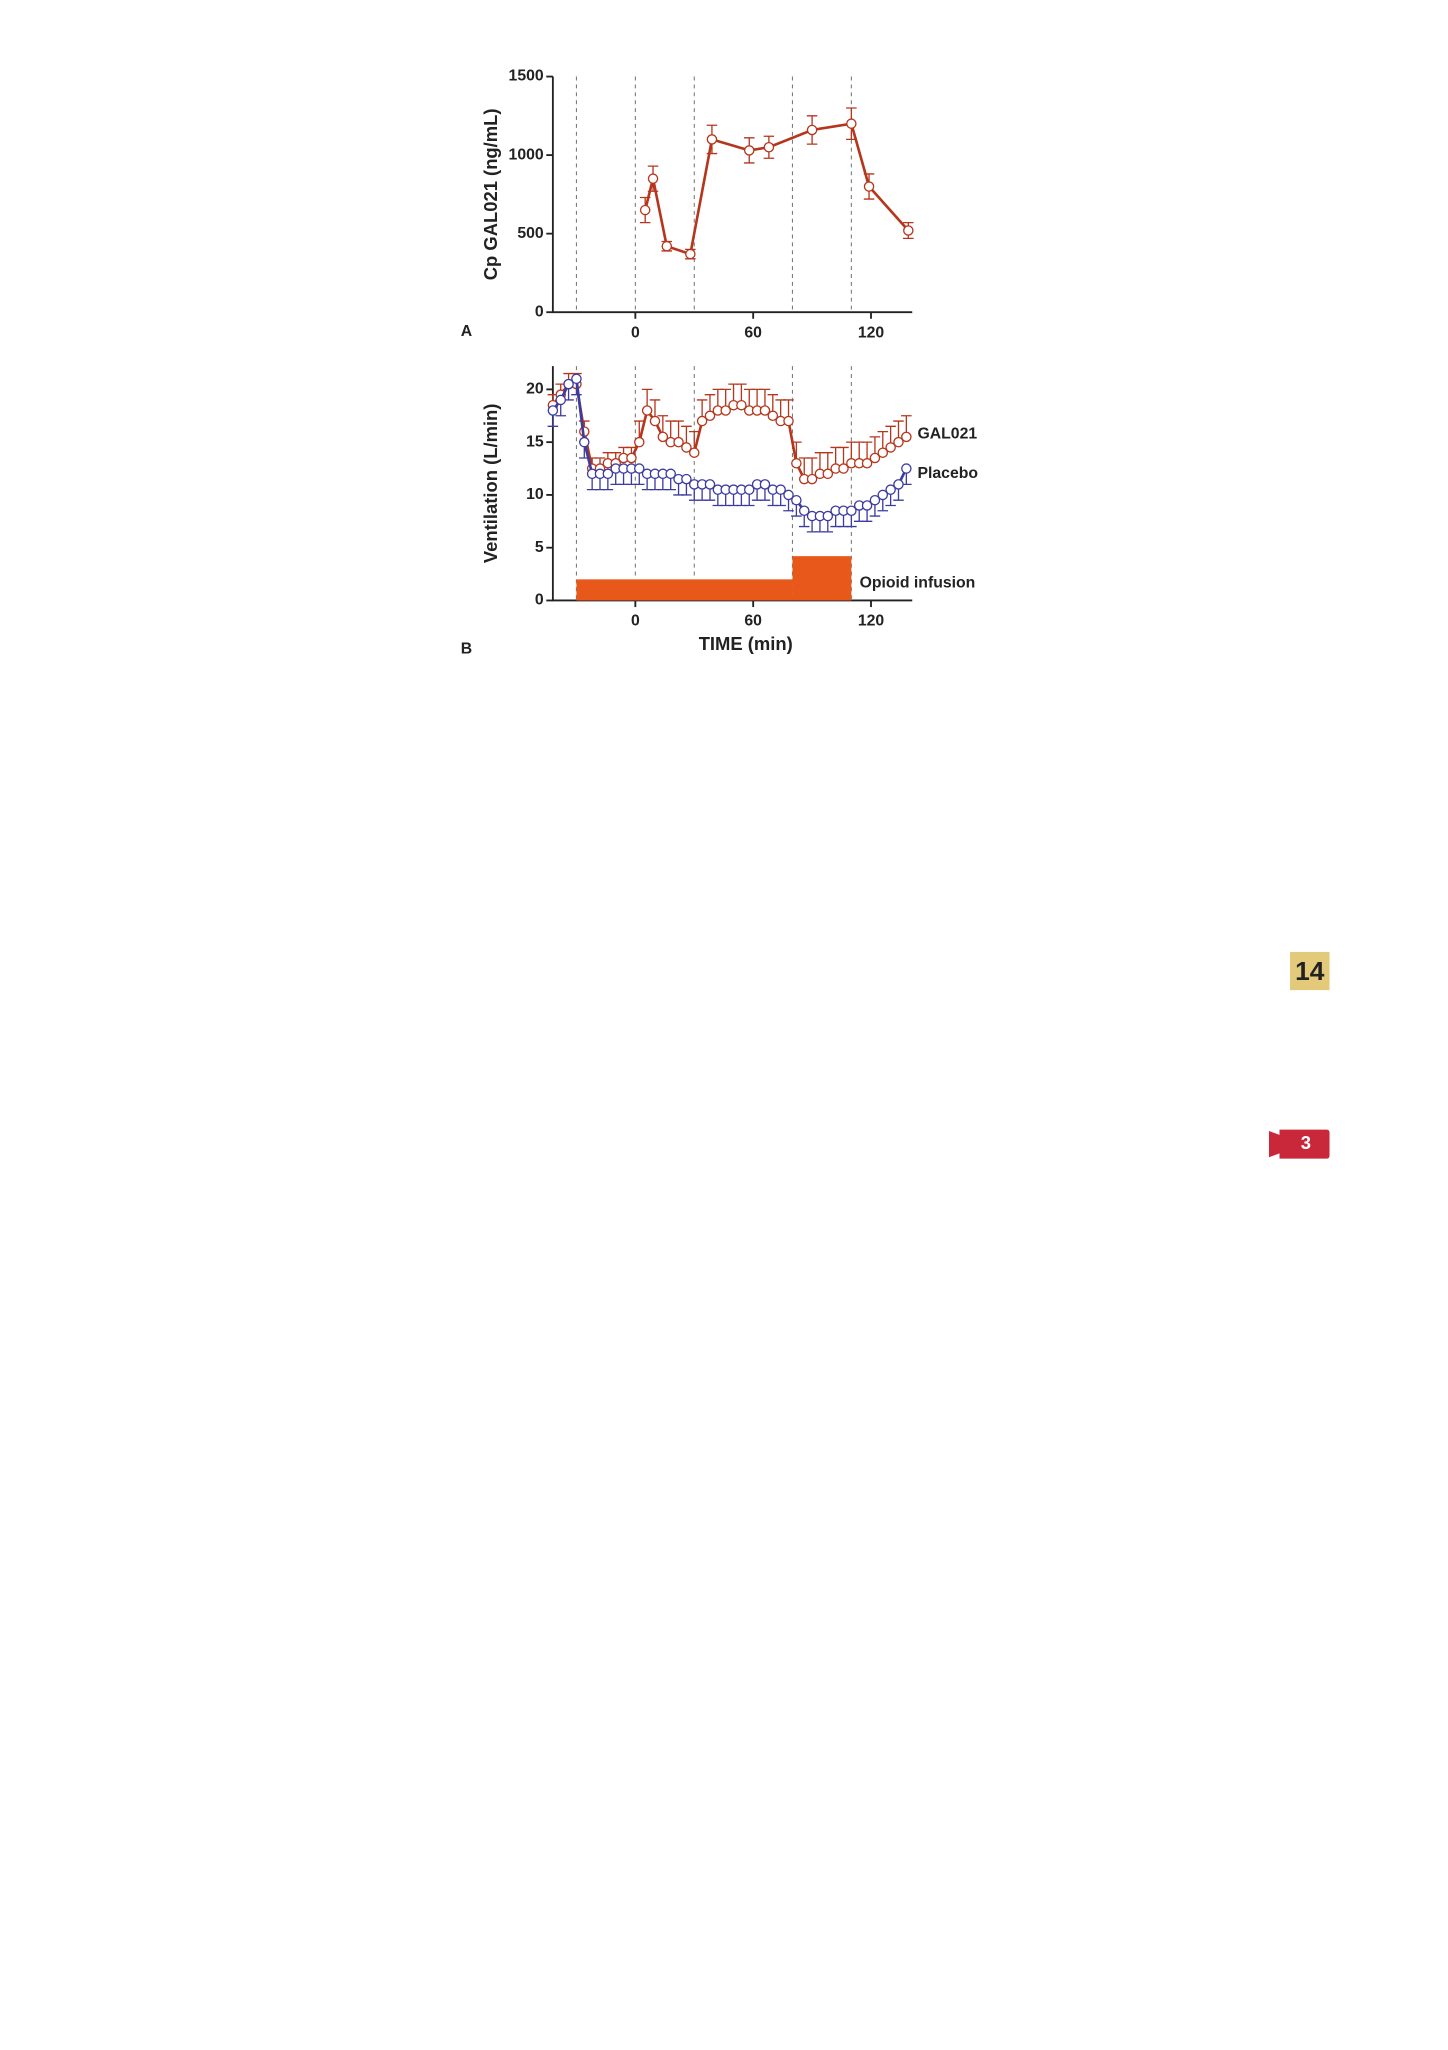 This screenshot has width=1448, height=2050. What do you see at coordinates (732, 195) in the screenshot?
I see `axes` at bounding box center [732, 195].